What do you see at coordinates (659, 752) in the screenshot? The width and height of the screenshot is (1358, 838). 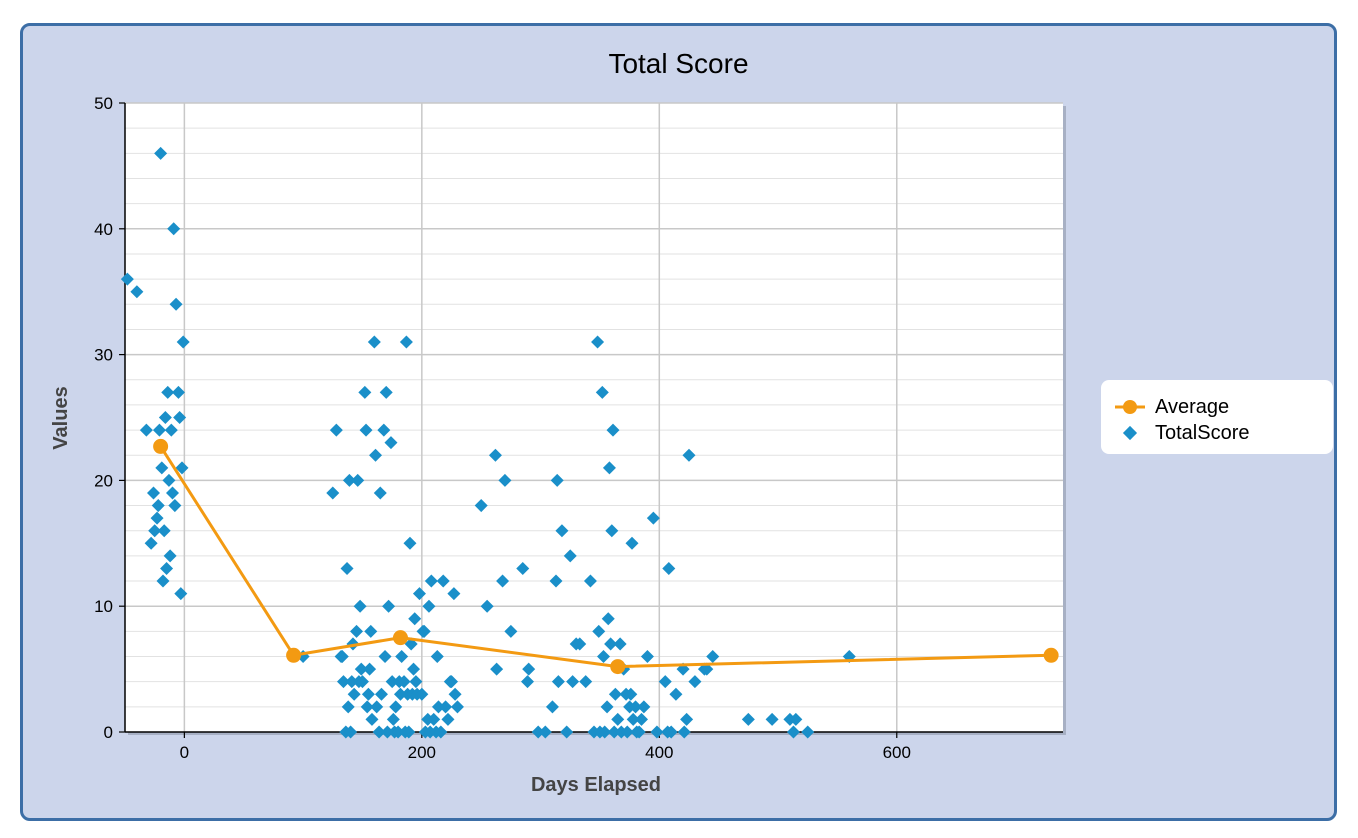 I see `x-tick-label: 400` at bounding box center [659, 752].